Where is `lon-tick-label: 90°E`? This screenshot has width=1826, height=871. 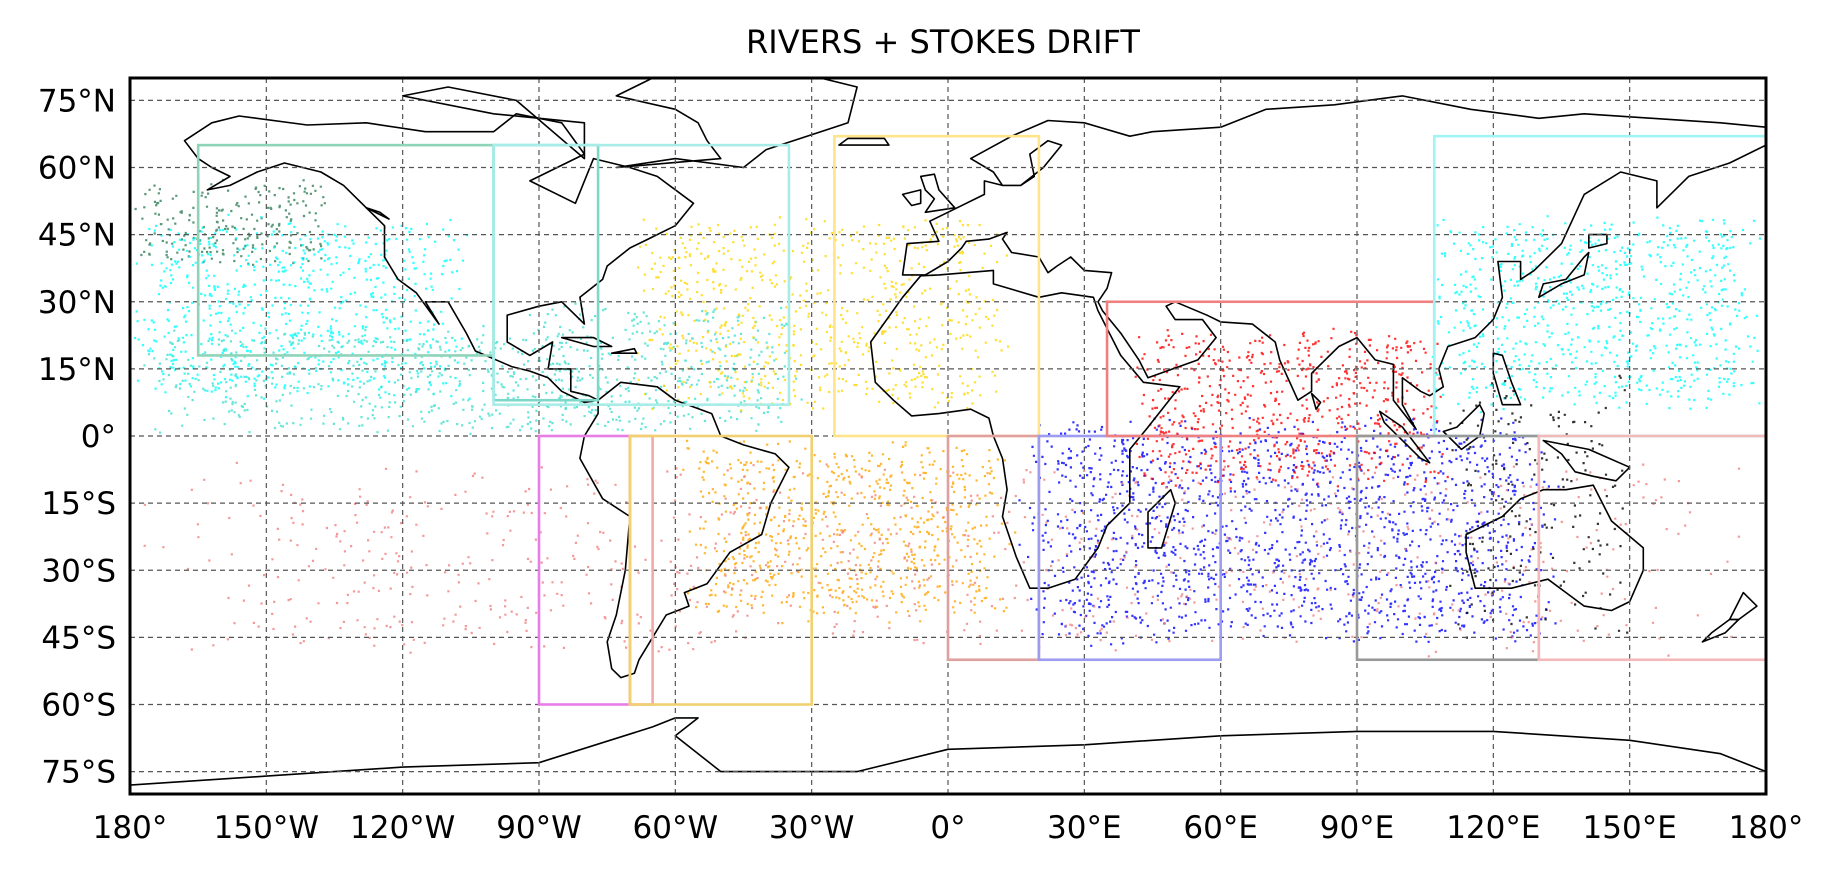 lon-tick-label: 90°E is located at coordinates (1357, 828).